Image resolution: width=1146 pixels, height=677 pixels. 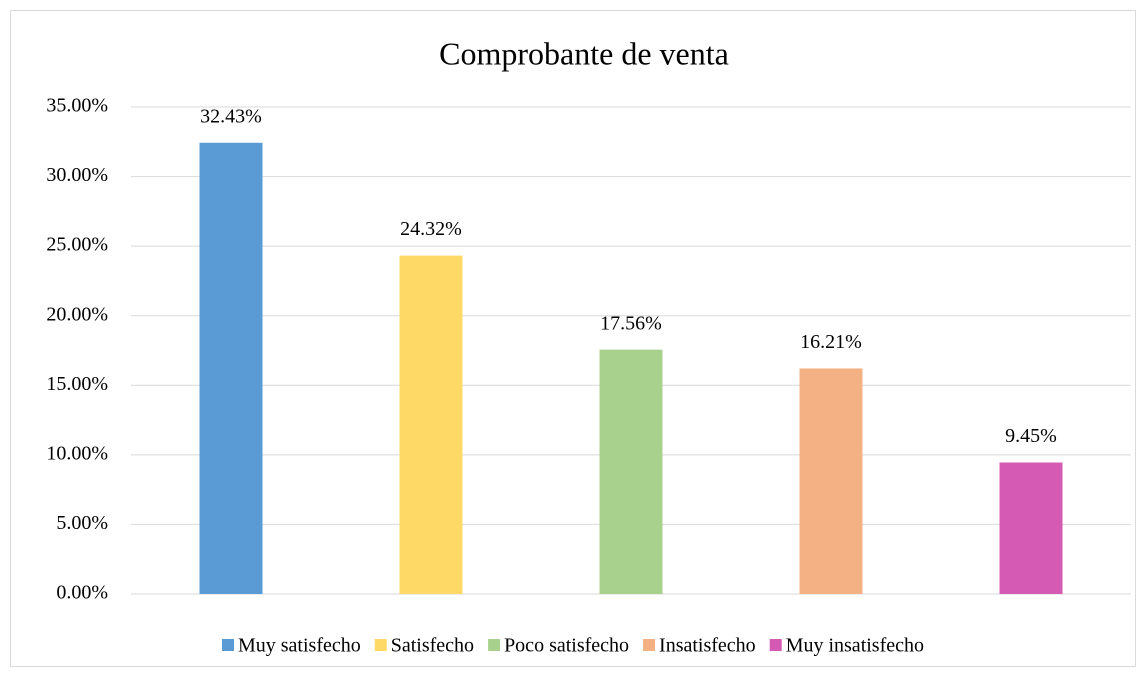 I want to click on y-tick-label: 25.00%, so click(x=77, y=245).